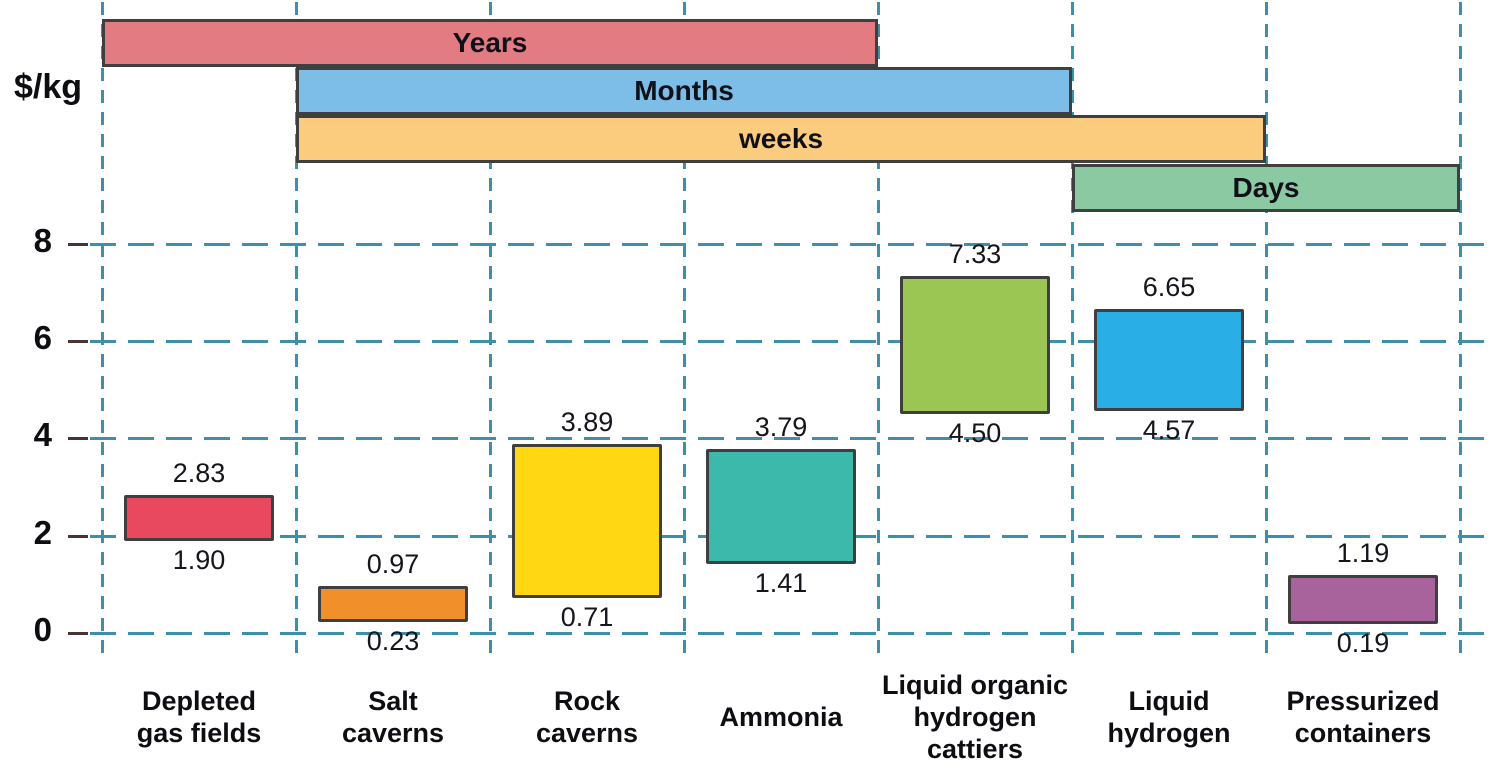 This screenshot has width=1494, height=773. I want to click on category-label-depleted-gas-fields: Depleted gas fields, so click(199, 717).